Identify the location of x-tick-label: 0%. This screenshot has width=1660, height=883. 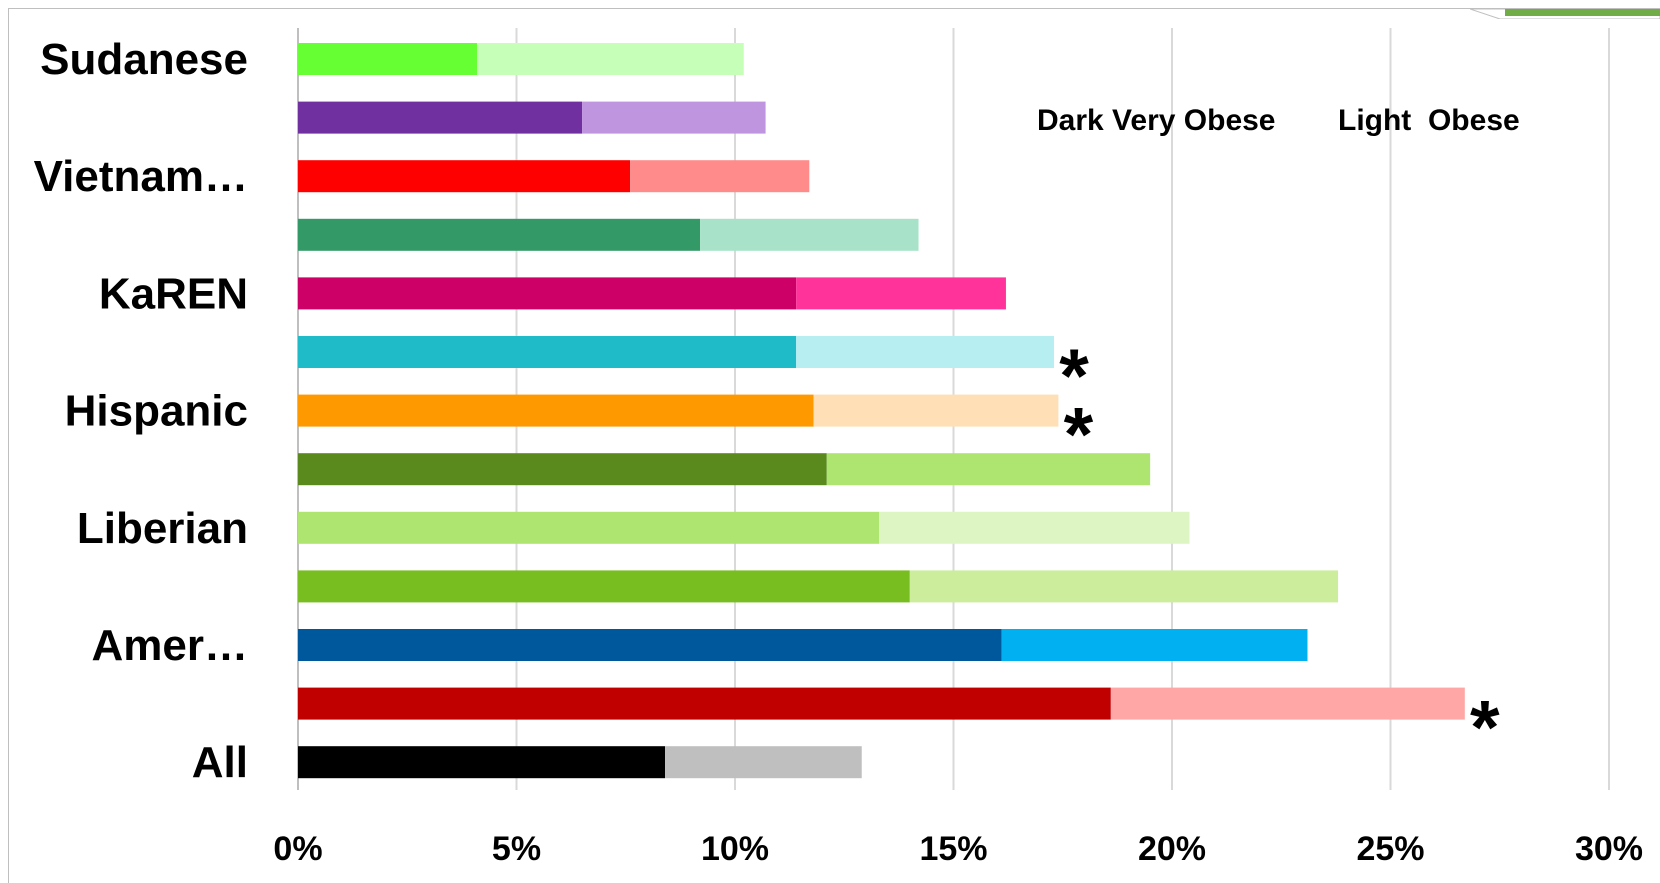
(297, 849).